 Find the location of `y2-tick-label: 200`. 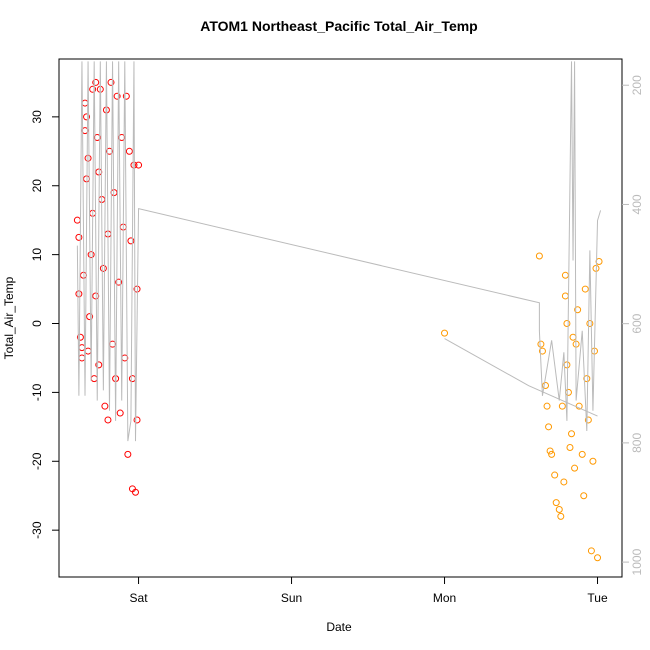

y2-tick-label: 200 is located at coordinates (637, 85).